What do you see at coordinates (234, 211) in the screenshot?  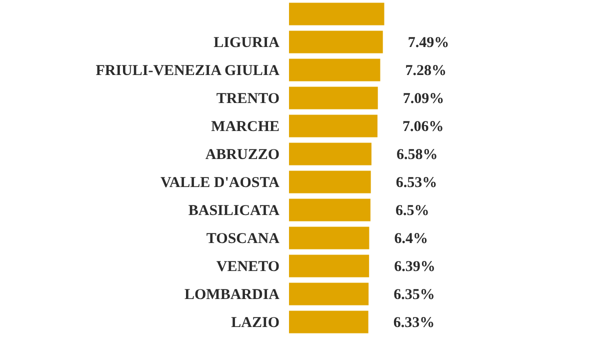 I see `y-tick-label: BASILICATA` at bounding box center [234, 211].